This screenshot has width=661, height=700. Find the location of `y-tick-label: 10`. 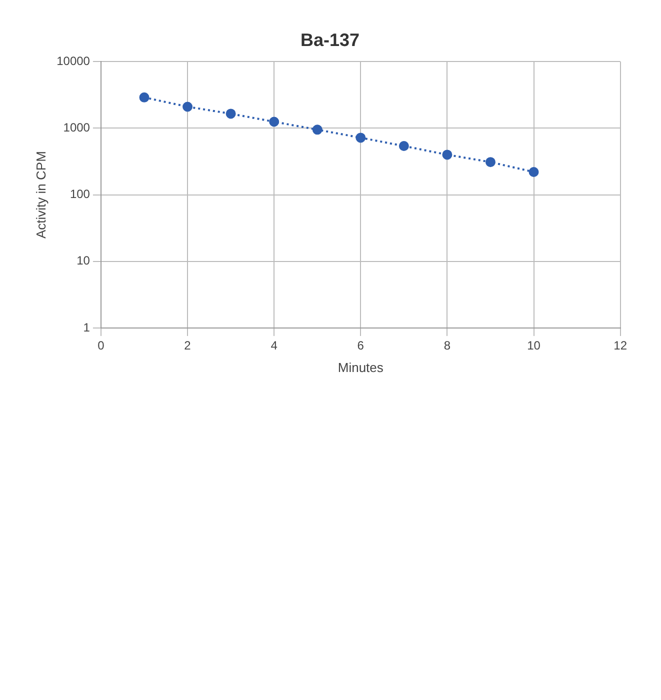

y-tick-label: 10 is located at coordinates (83, 261).